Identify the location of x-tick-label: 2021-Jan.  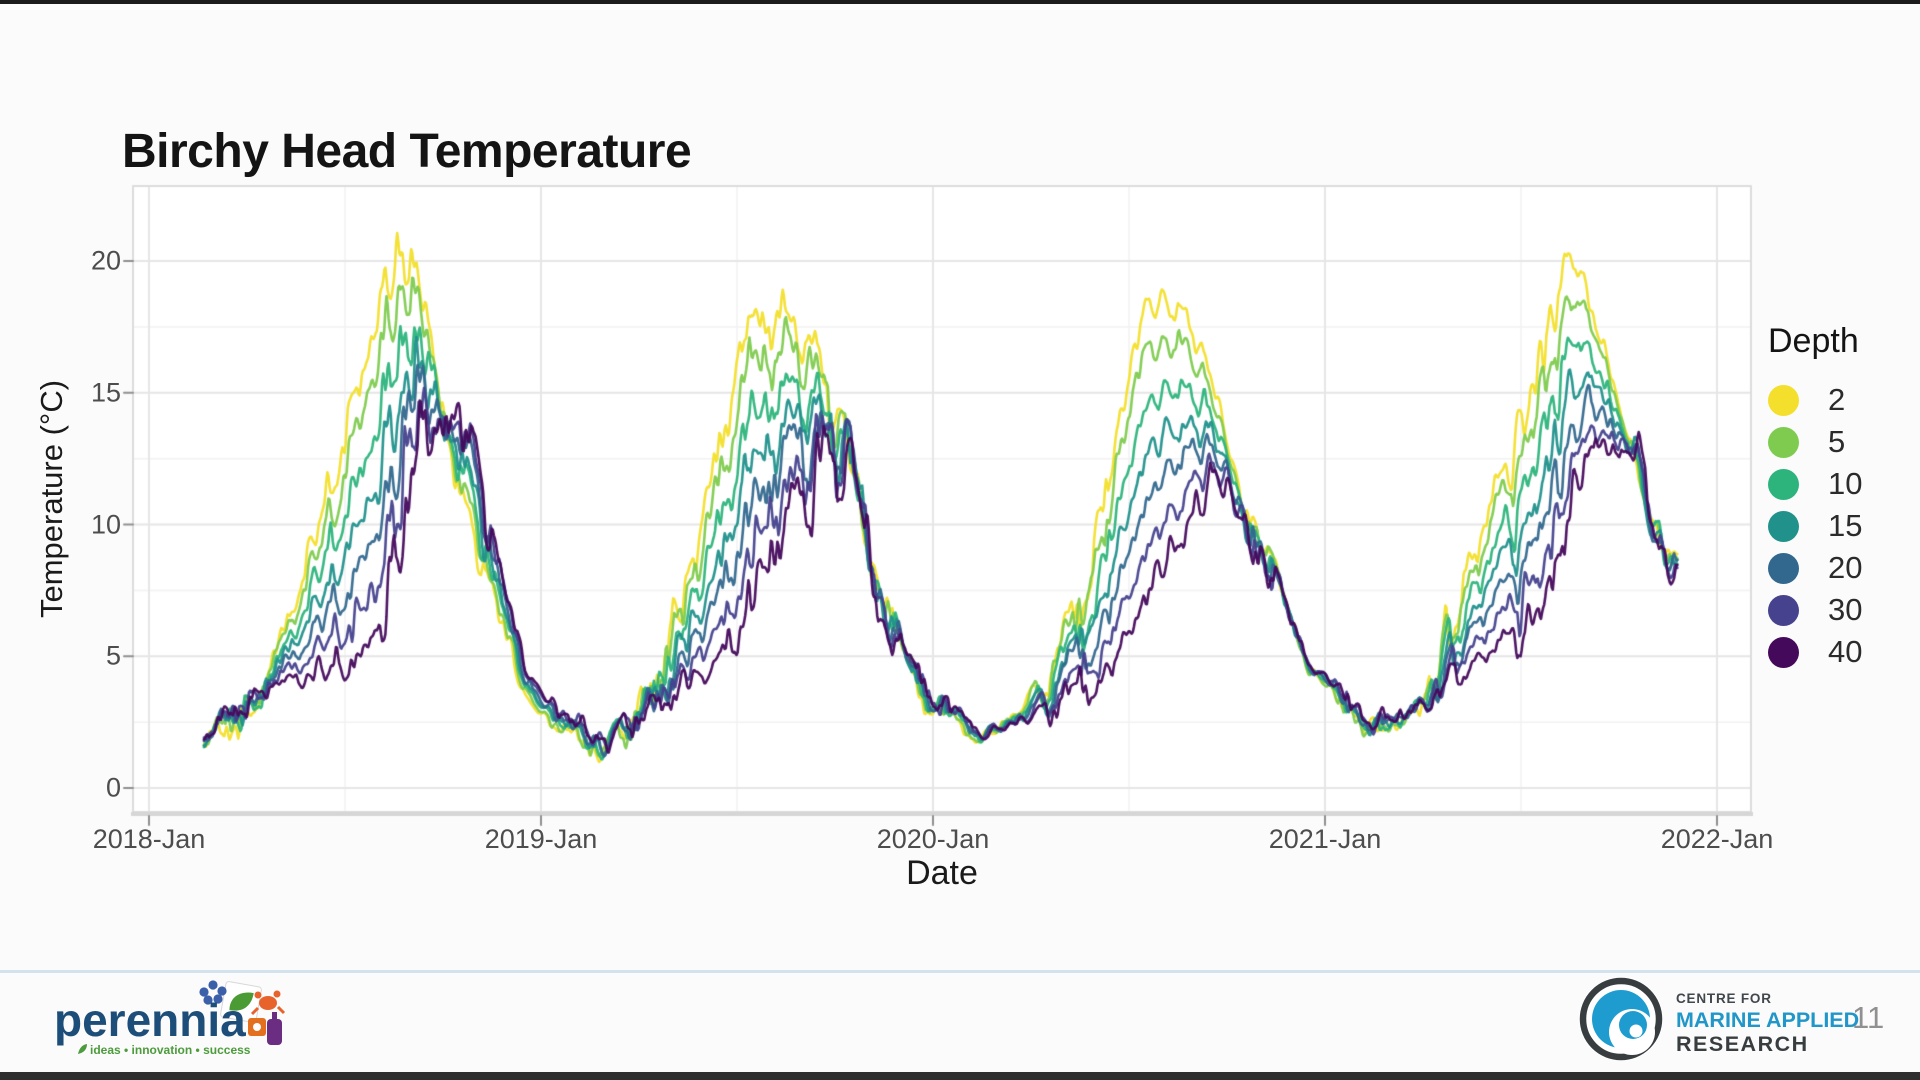
(1325, 839).